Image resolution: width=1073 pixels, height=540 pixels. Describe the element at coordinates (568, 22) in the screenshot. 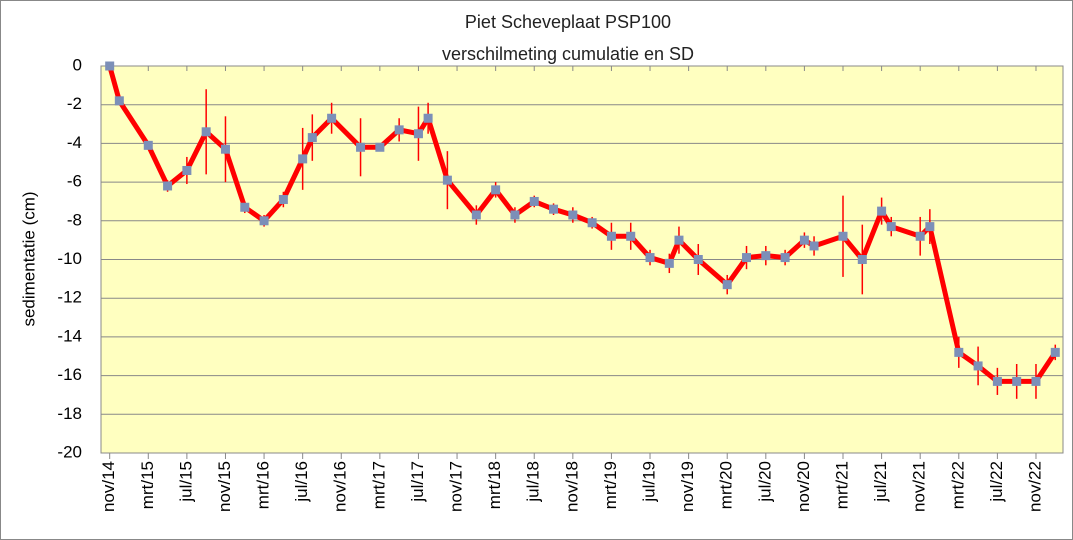

I see `chart-title: Piet Scheveplaat PSP100` at that location.